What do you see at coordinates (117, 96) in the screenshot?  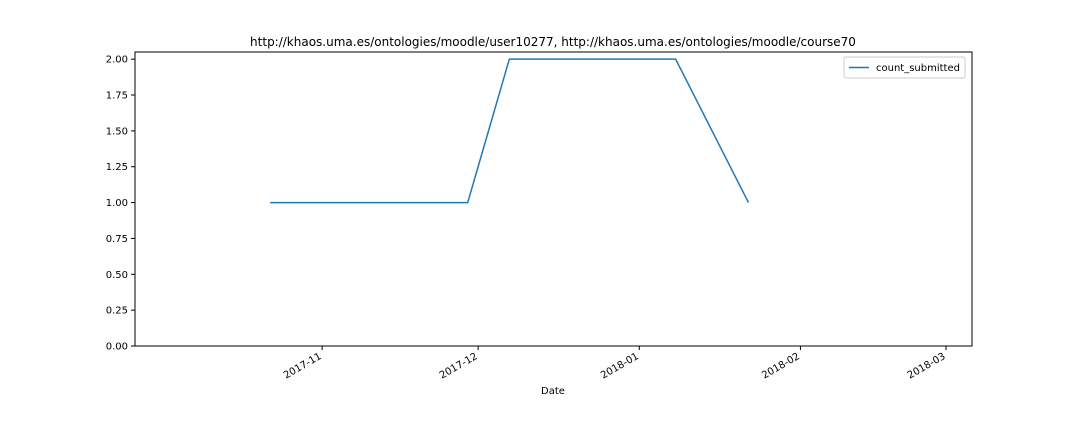 I see `y-tick-label: 1.75` at bounding box center [117, 96].